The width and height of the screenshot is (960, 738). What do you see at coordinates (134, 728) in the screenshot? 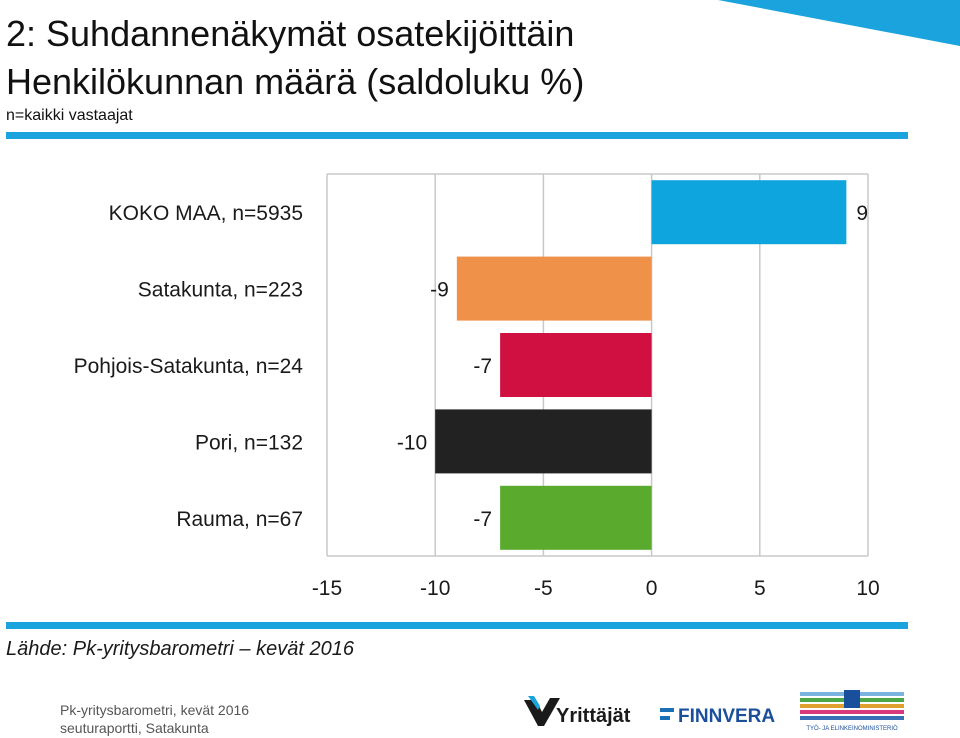
I see `footer-report-region: seuturaportti, Satakunta` at bounding box center [134, 728].